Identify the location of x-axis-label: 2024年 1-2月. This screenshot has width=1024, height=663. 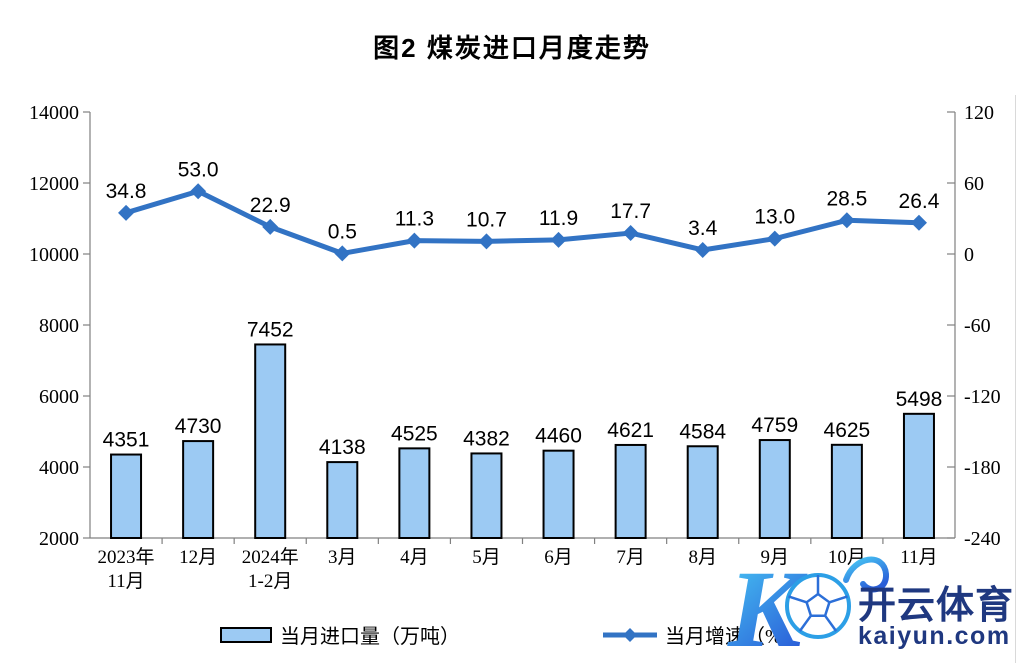
(270, 569).